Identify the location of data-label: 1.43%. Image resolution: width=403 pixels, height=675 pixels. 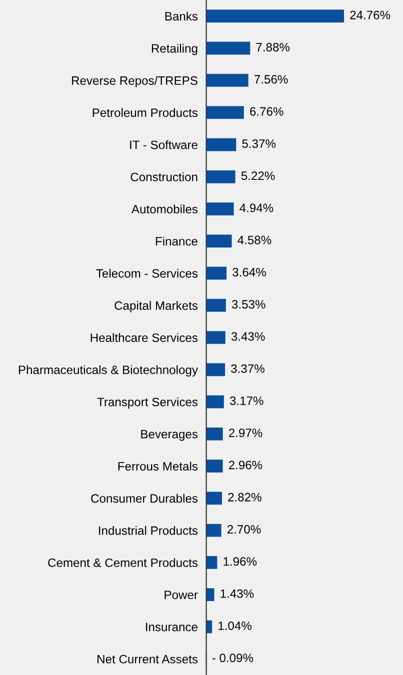
(237, 593).